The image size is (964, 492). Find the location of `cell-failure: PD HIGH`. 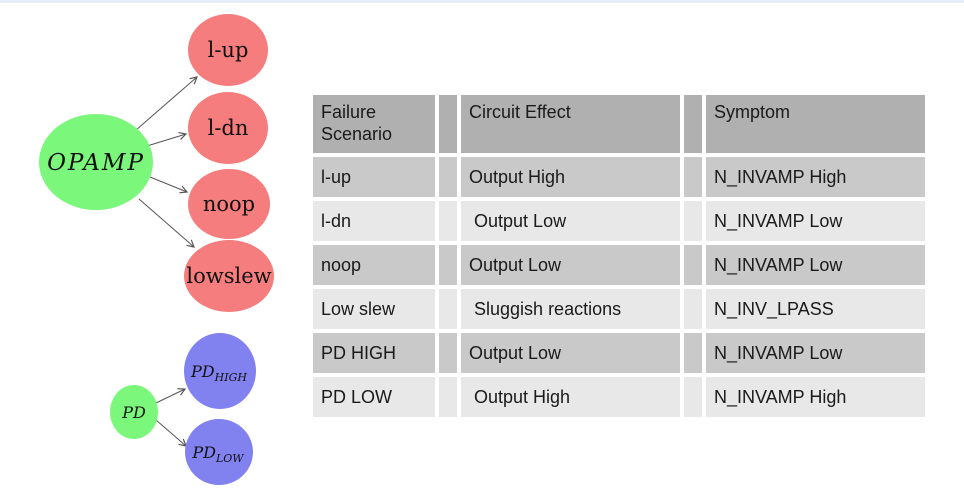

cell-failure: PD HIGH is located at coordinates (374, 353).